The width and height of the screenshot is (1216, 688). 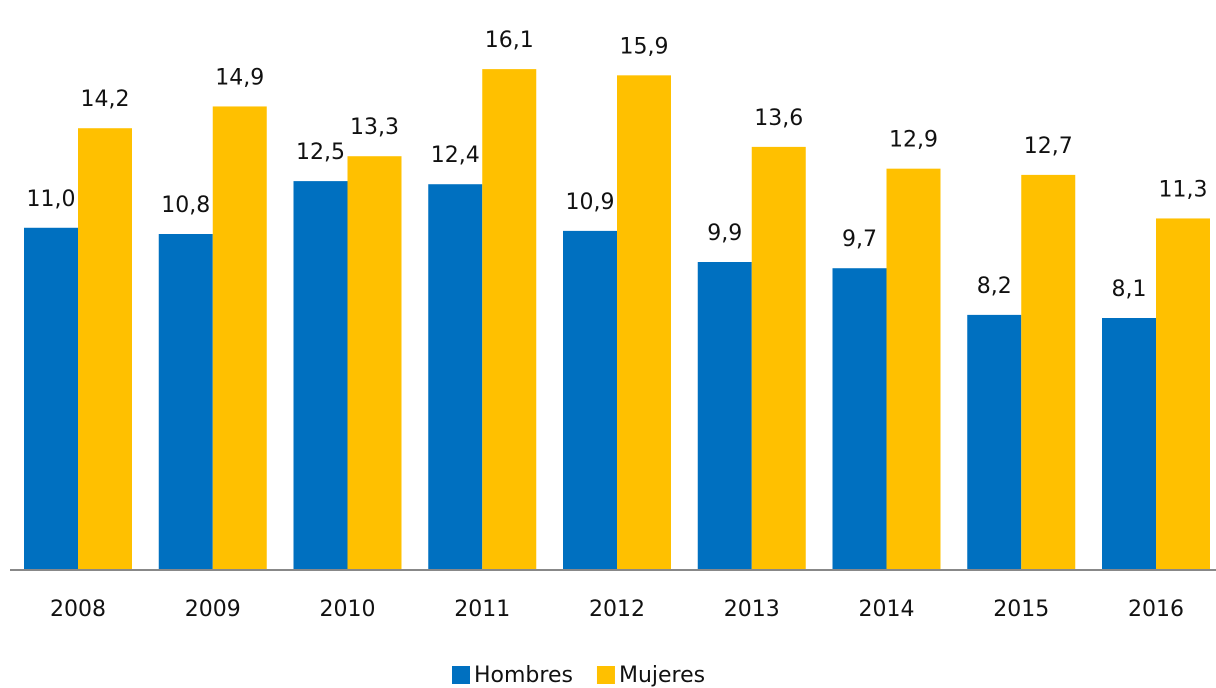 I want to click on data-label: 16,1, so click(x=509, y=40).